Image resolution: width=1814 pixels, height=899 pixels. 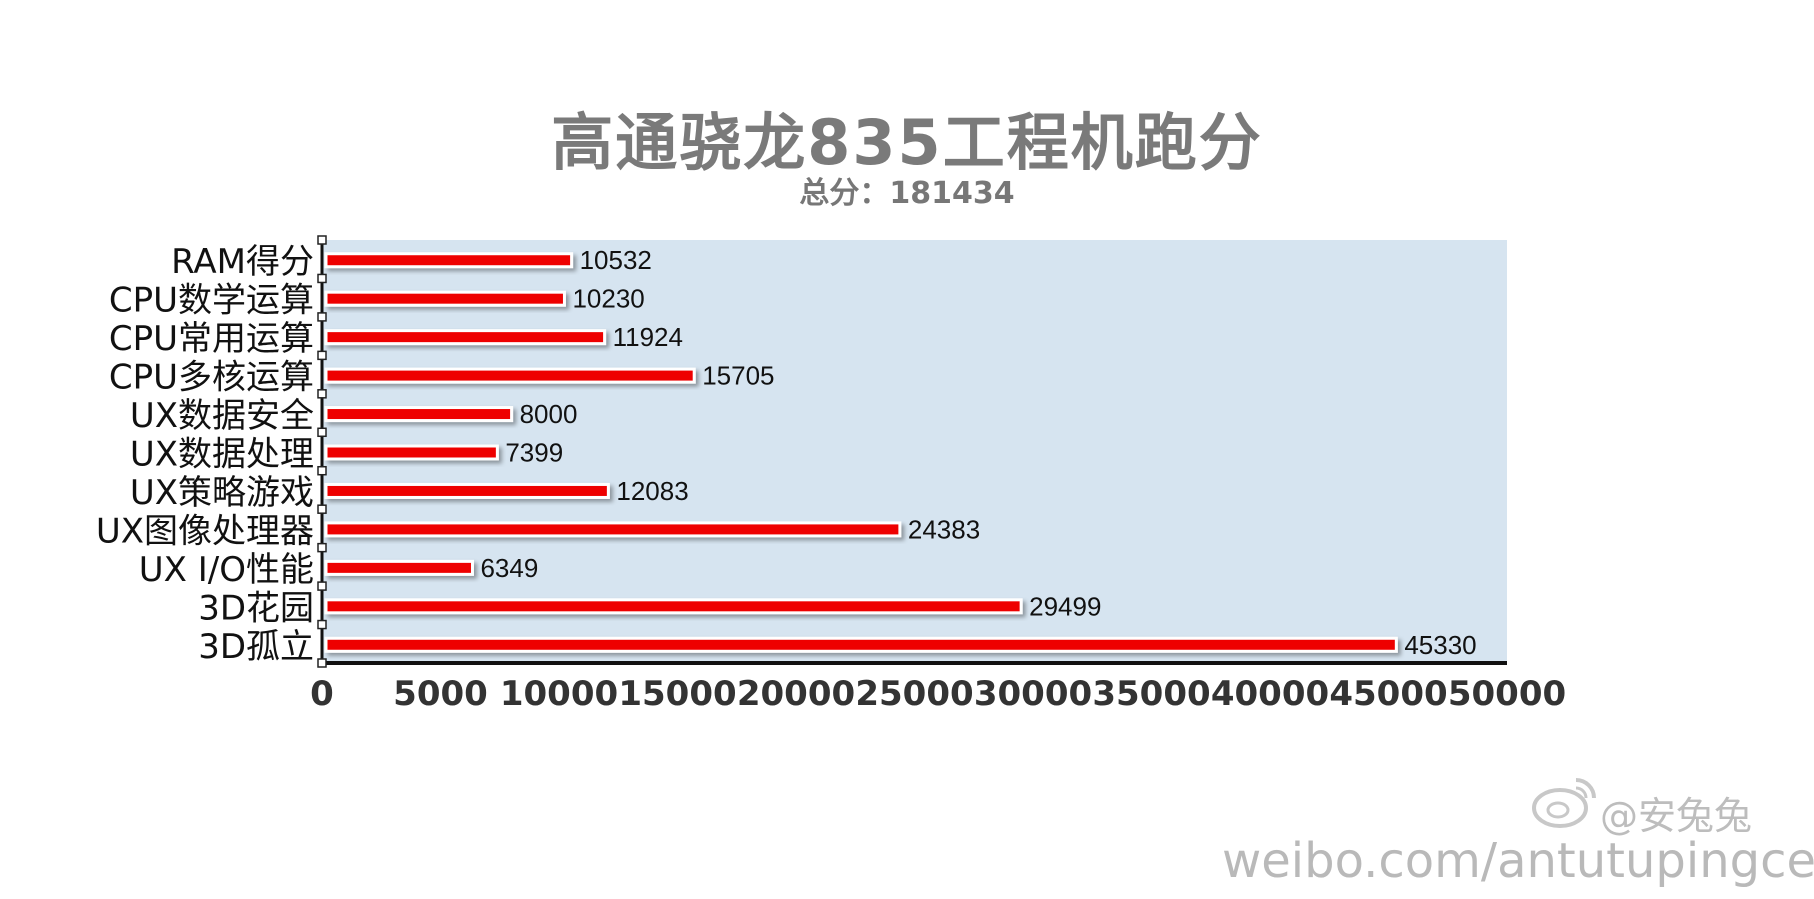 I want to click on category-label: 3D孤立, so click(x=256, y=647).